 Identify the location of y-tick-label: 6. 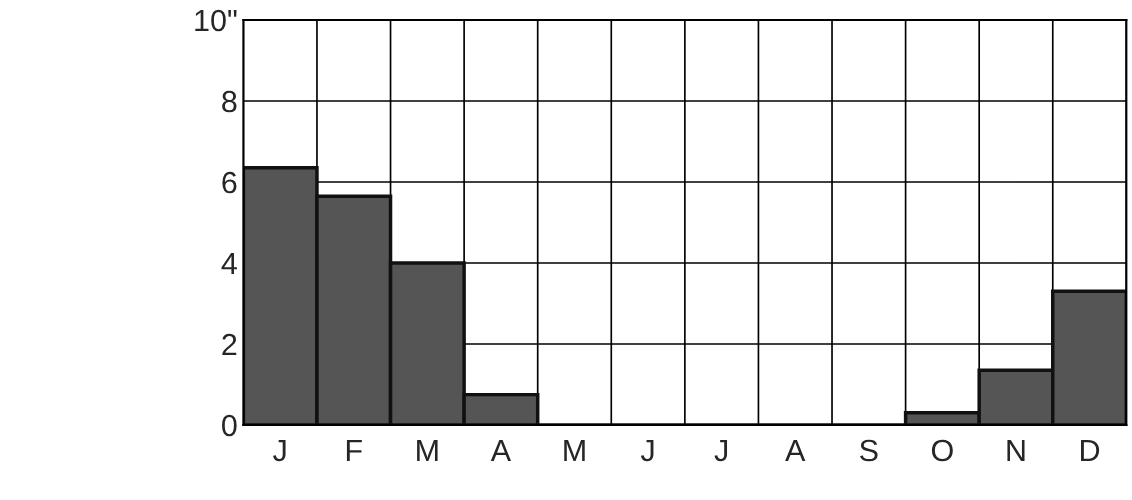
(229, 182).